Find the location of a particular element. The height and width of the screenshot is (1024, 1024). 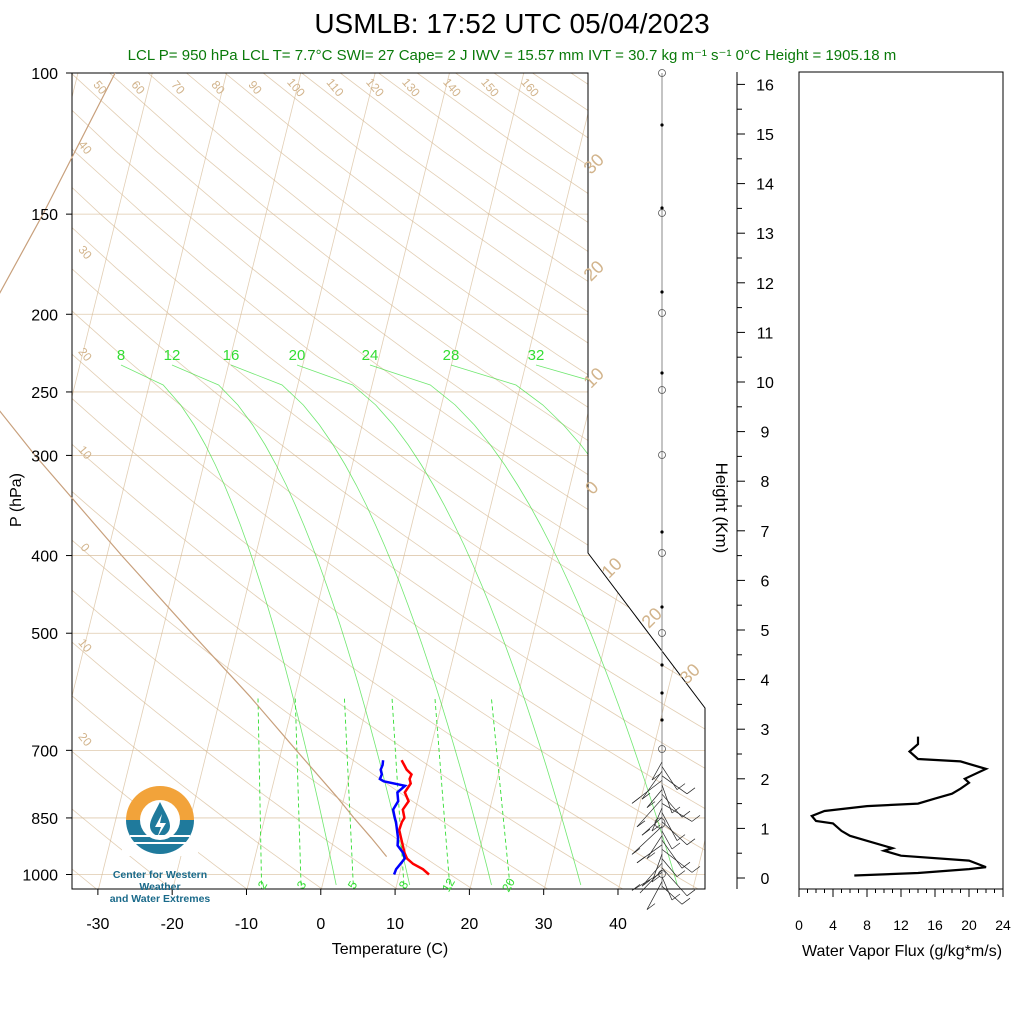

y-tick-label: 850 is located at coordinates (44, 819).